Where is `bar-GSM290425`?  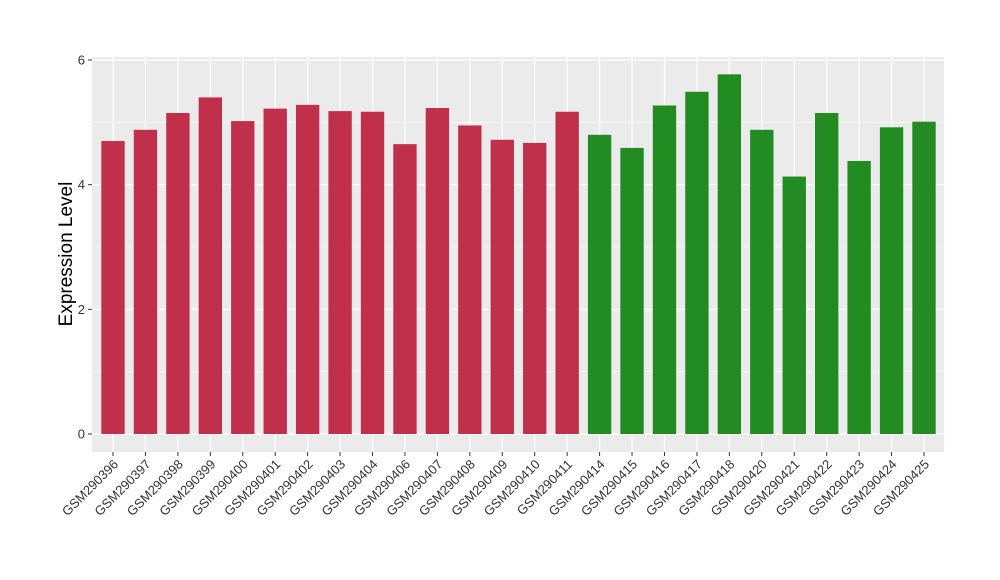
bar-GSM290425 is located at coordinates (924, 278).